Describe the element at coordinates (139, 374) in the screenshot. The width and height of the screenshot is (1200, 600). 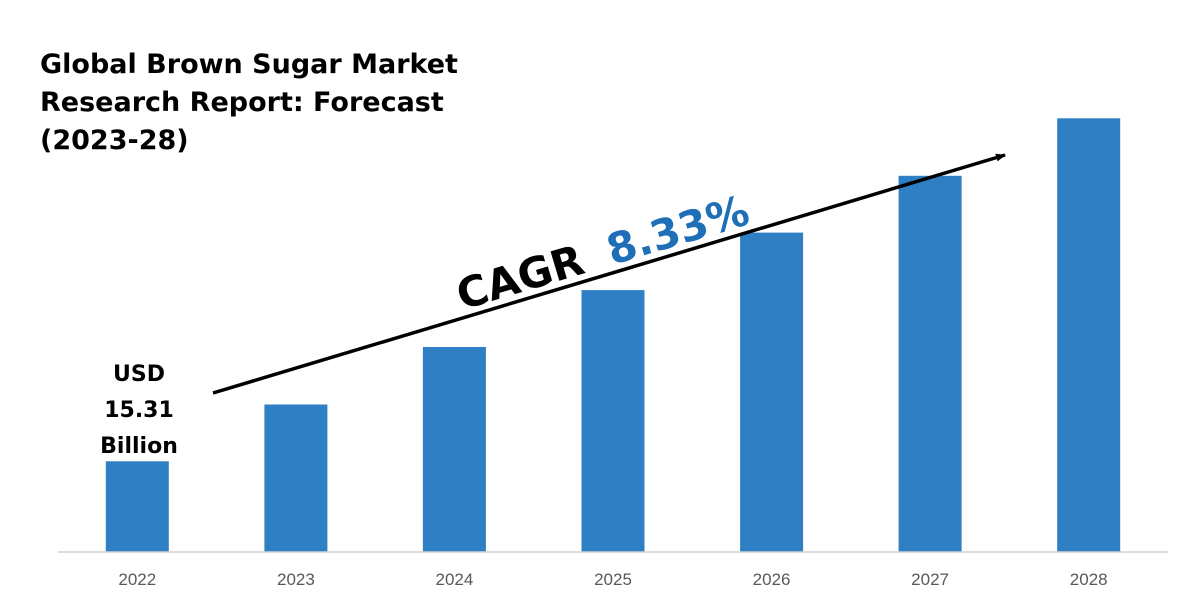
I see `data-label-line-1: USD` at that location.